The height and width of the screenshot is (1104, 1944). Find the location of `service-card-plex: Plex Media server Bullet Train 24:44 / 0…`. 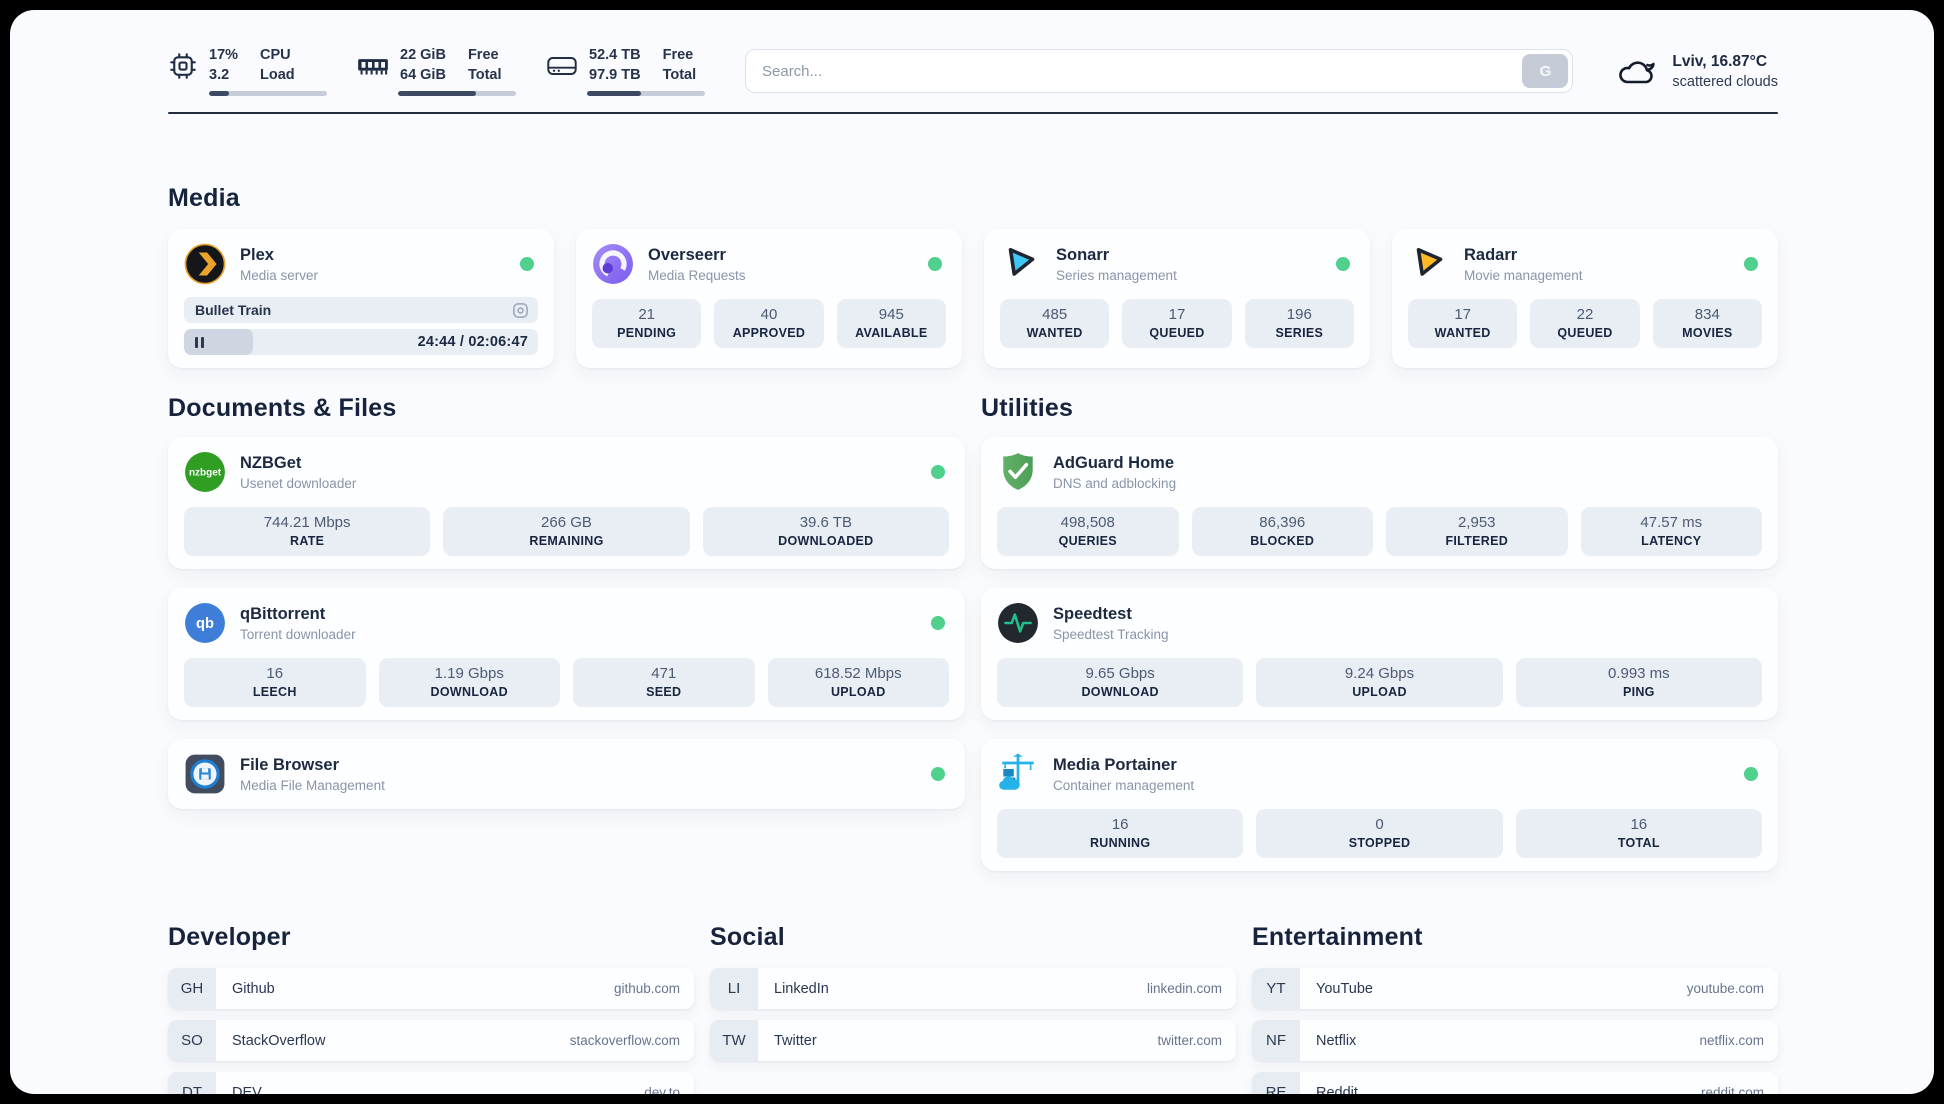

service-card-plex: Plex Media server Bullet Train 24:44 / 0… is located at coordinates (361, 299).